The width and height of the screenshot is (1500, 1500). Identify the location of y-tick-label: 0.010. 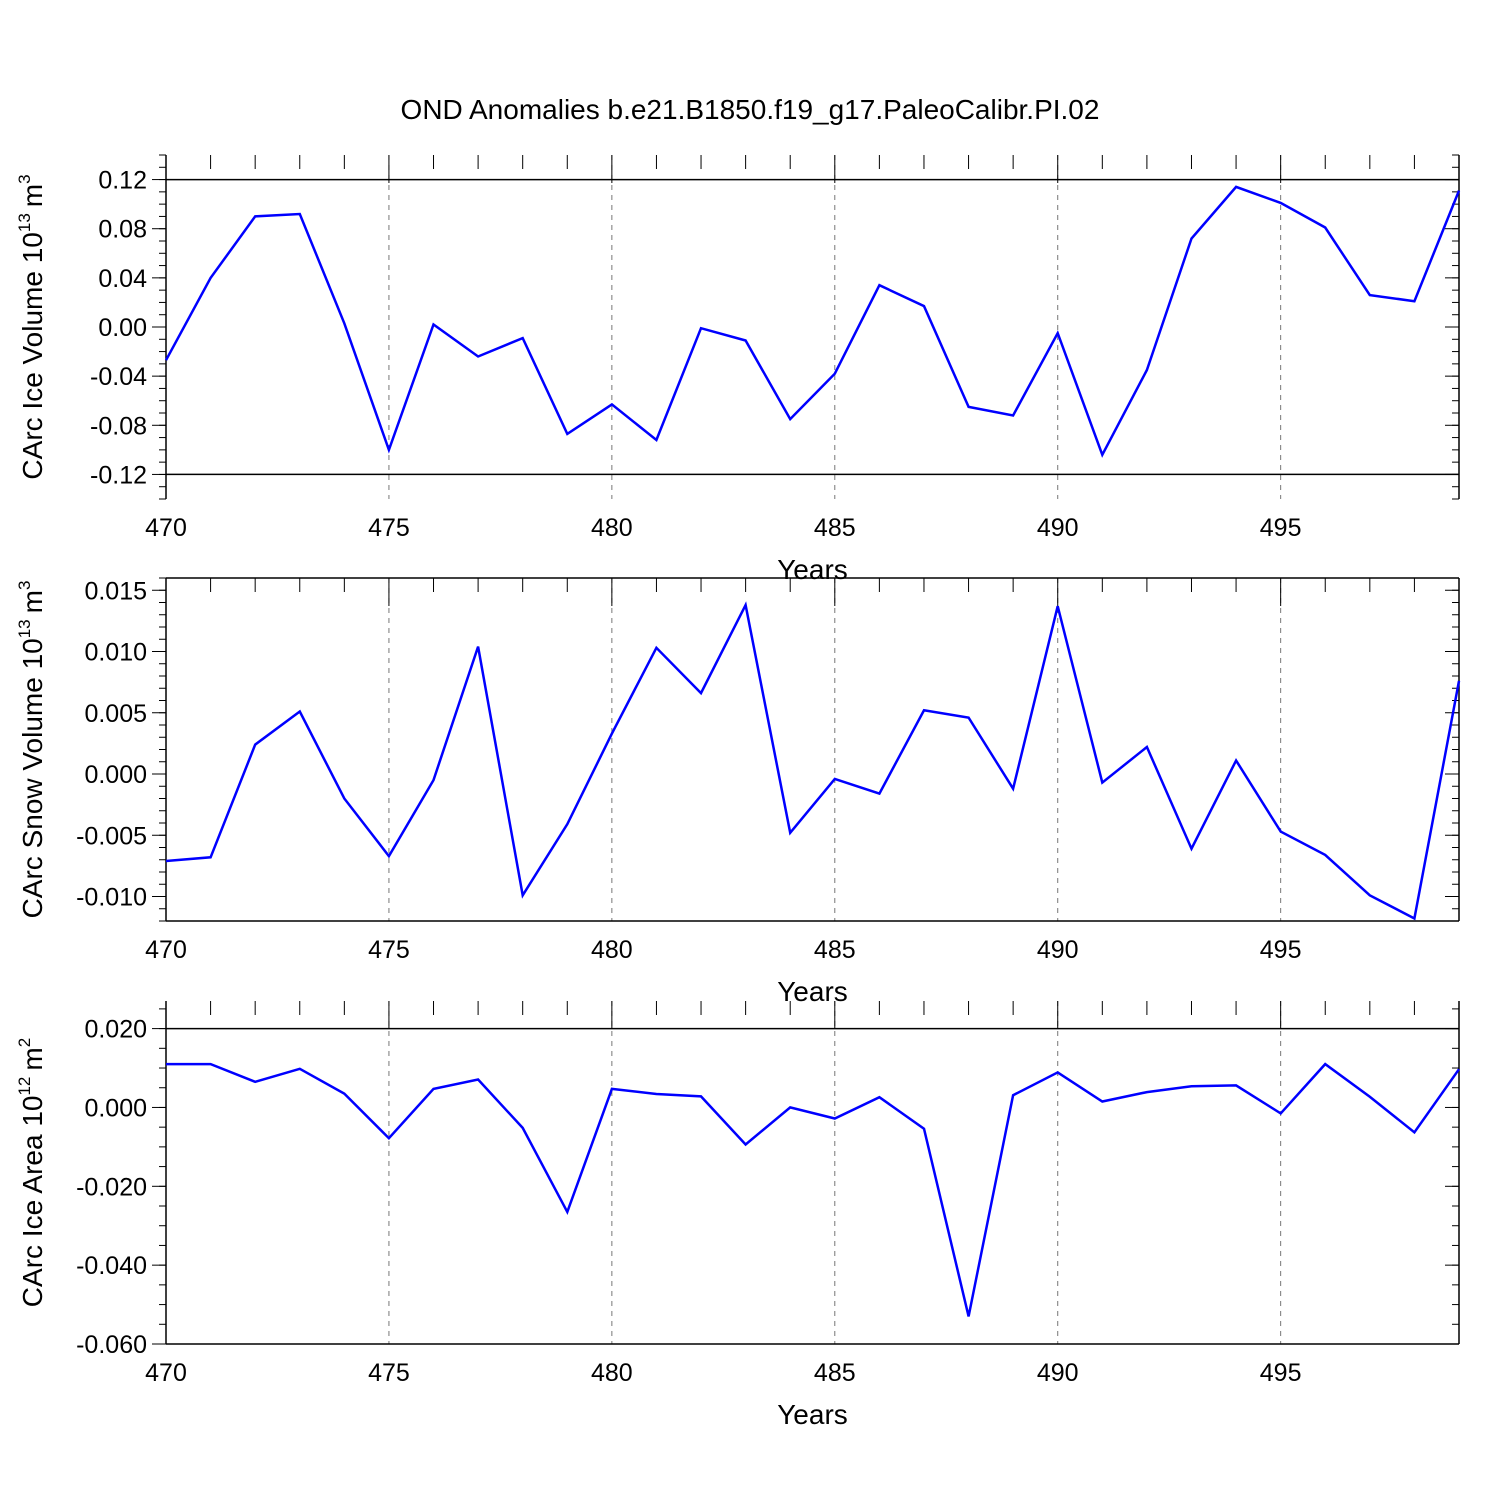
(115, 653).